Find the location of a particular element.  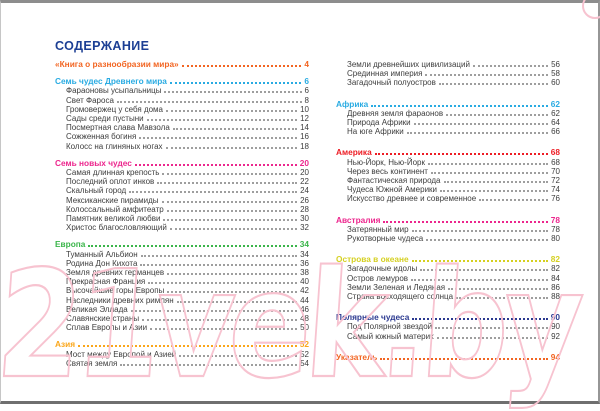

toc-entry-row: Природа Африки 64 is located at coordinates (448, 122).